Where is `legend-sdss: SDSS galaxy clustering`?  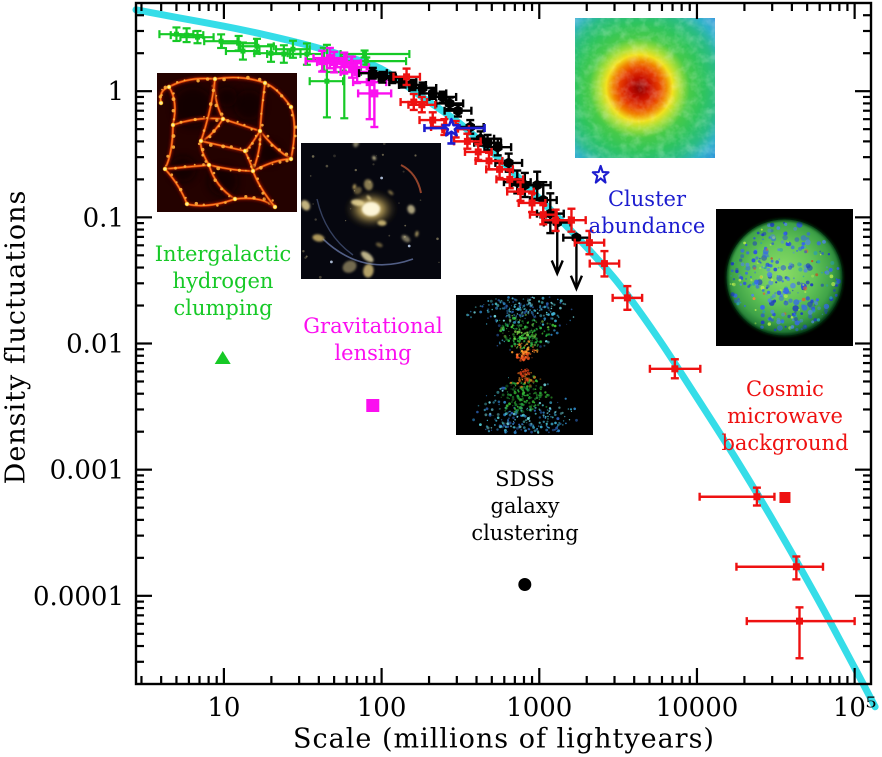 legend-sdss: SDSS galaxy clustering is located at coordinates (525, 528).